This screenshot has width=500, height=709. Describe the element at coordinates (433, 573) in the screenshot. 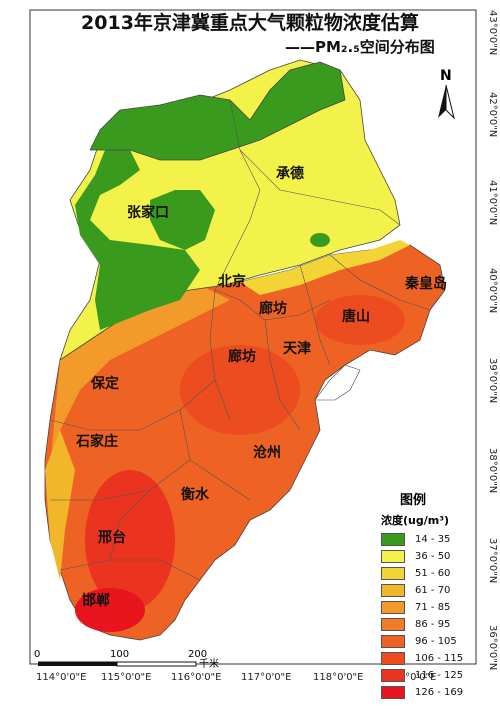

I see `legend-label: 51 - 60` at that location.